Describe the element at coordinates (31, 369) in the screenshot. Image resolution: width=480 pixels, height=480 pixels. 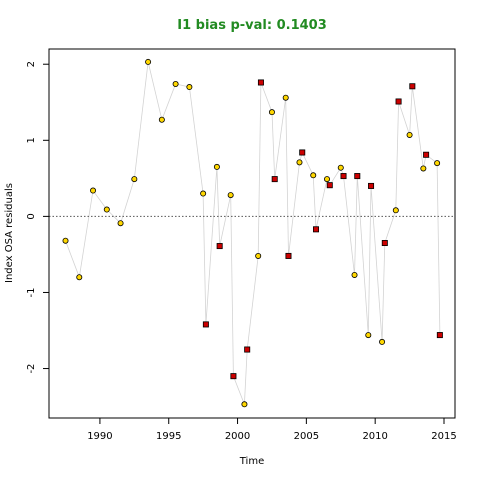
I see `y-tick-label: -2` at that location.